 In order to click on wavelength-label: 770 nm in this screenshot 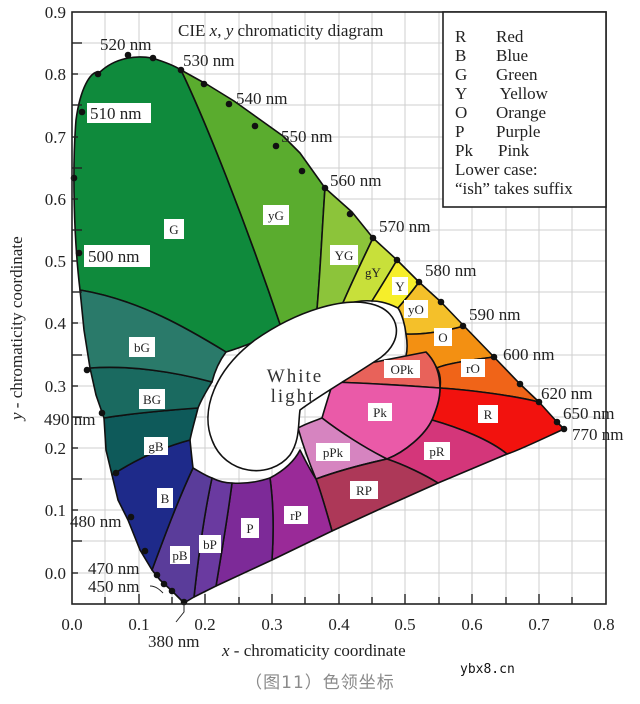, I will do `click(597, 434)`.